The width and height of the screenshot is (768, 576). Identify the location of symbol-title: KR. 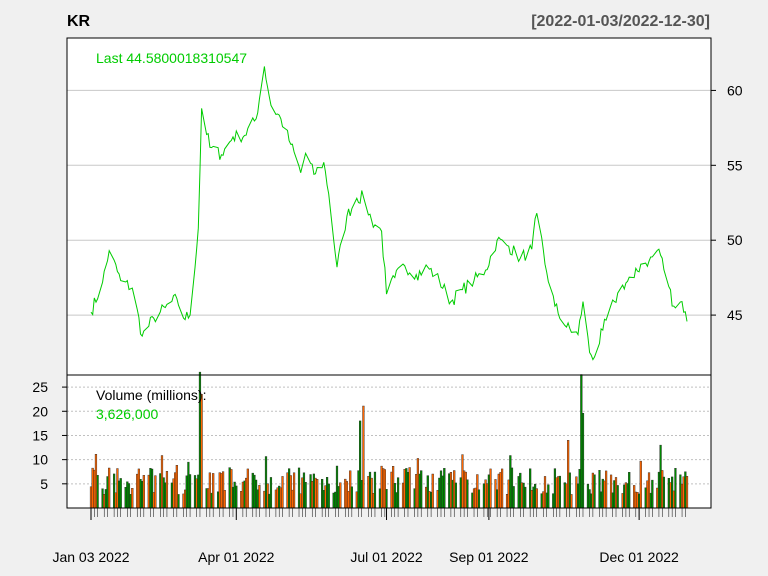
(79, 21).